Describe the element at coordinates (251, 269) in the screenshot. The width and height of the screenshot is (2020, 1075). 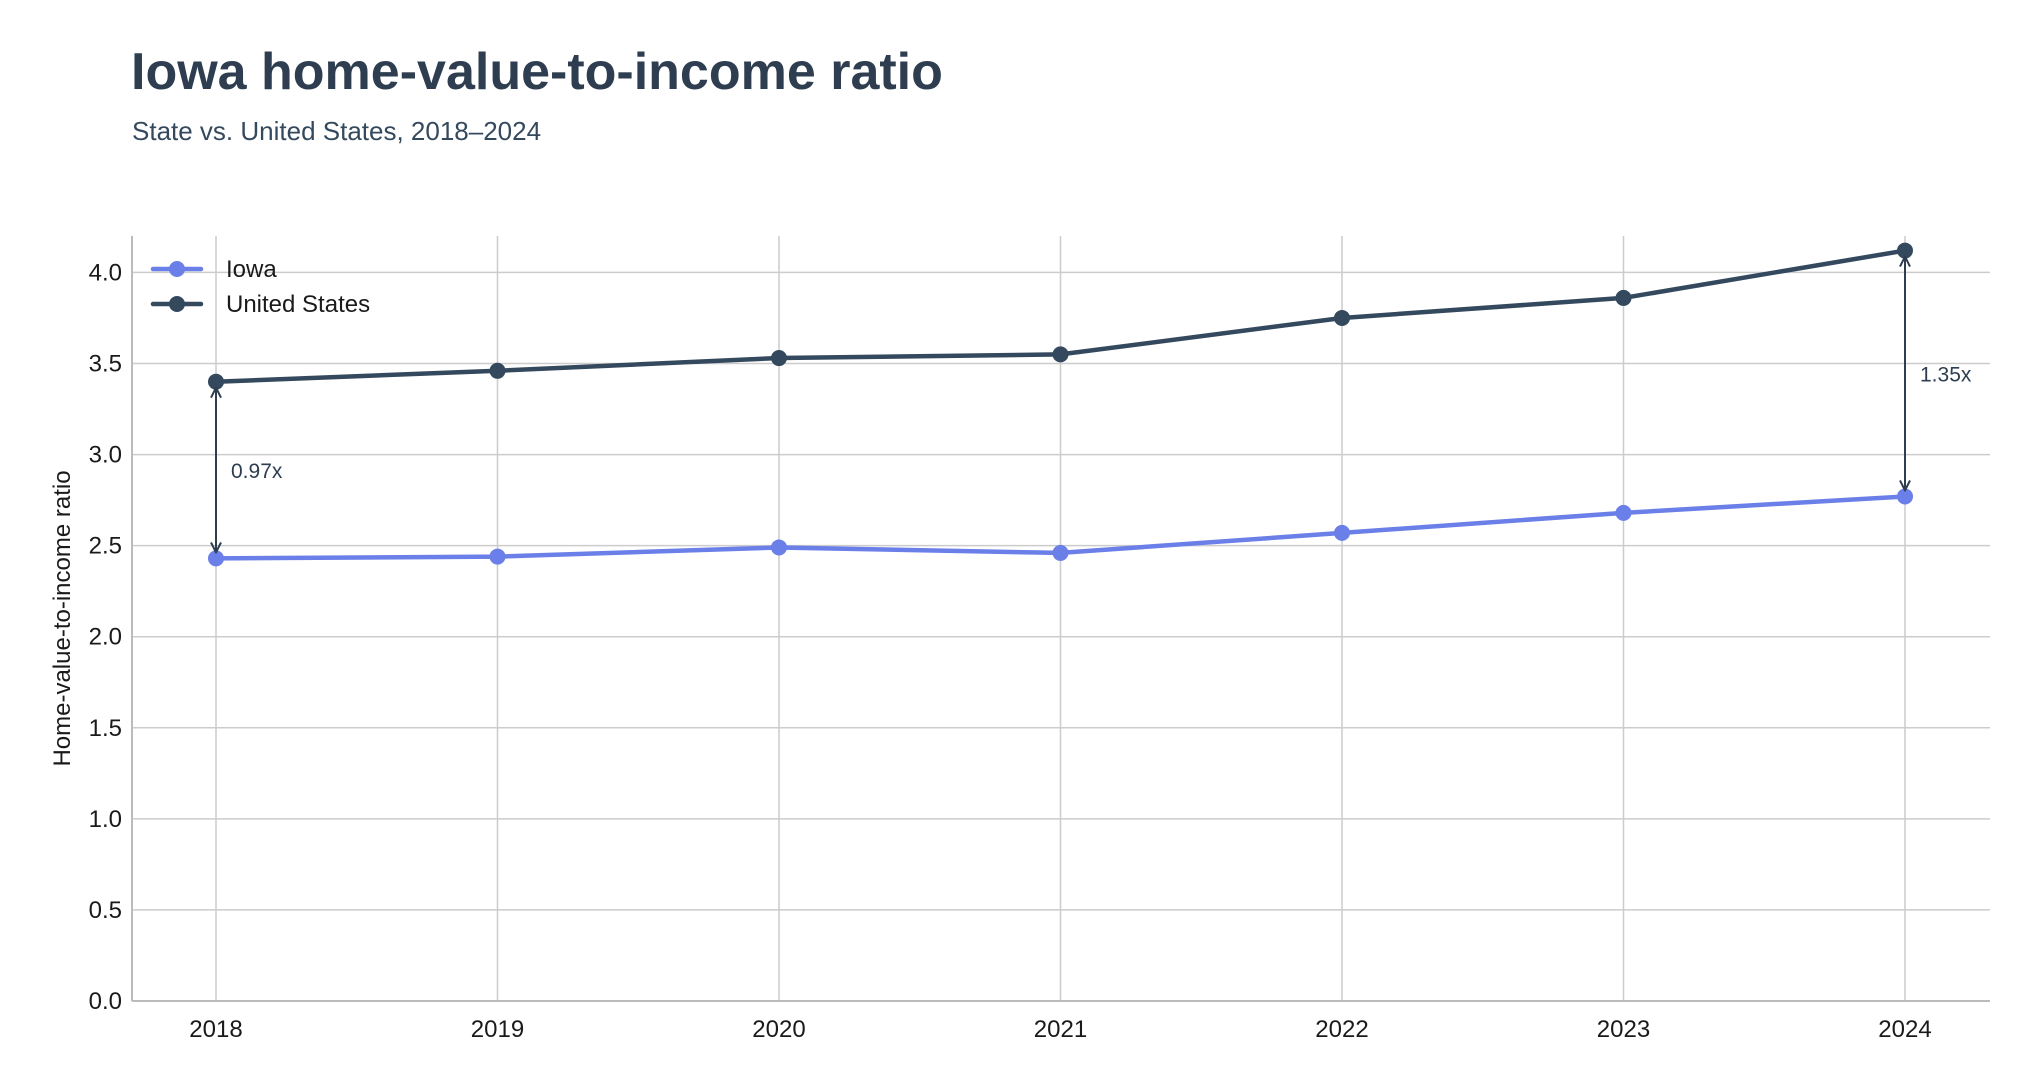
I see `legend-label-iowa: Iowa` at that location.